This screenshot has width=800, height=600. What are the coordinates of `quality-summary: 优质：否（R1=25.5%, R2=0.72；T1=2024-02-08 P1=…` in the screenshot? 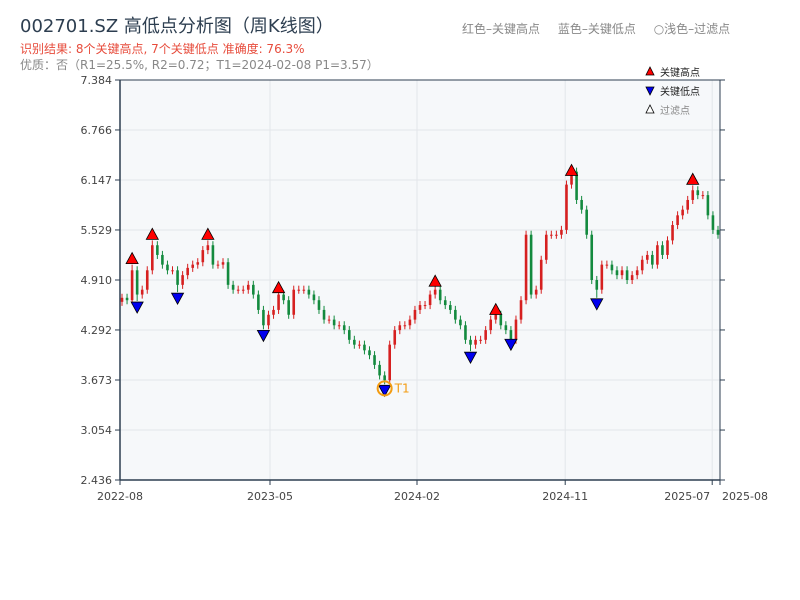 It's located at (199, 65).